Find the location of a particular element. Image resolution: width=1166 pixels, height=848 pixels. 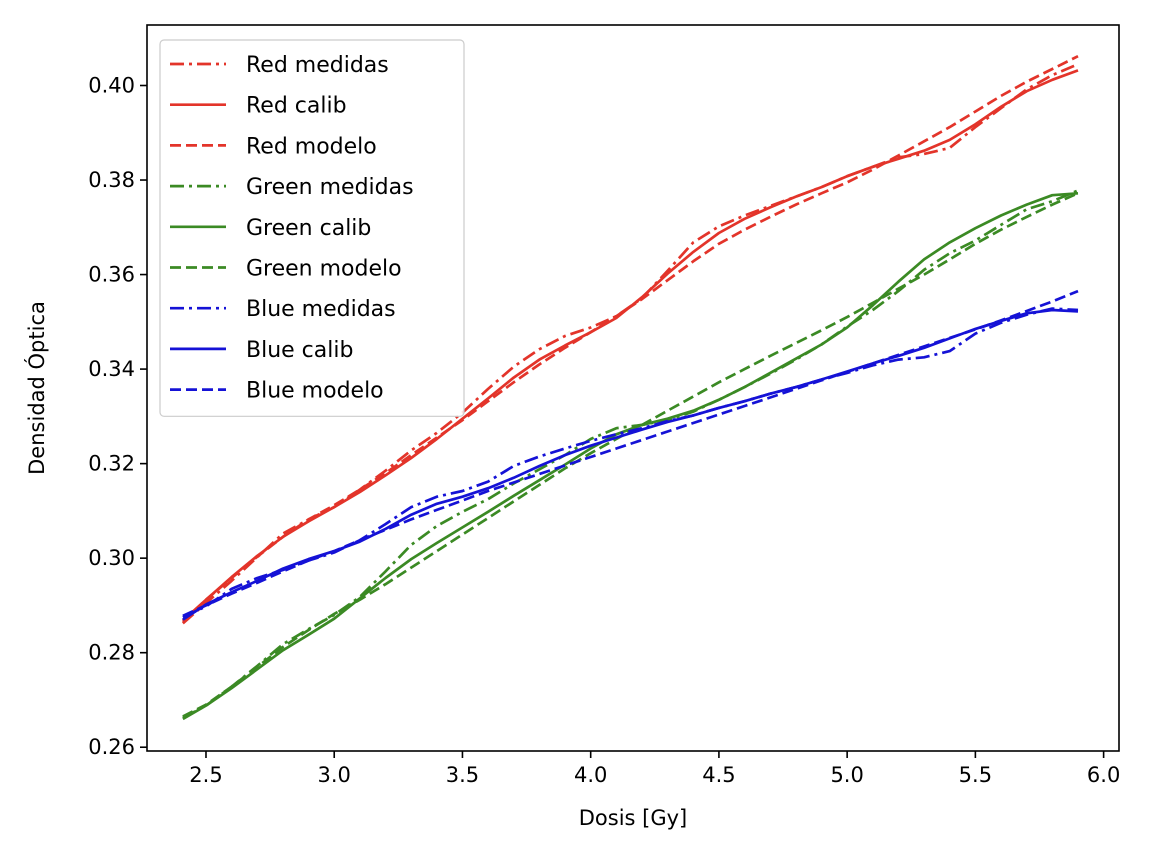

legend-label: Red calib is located at coordinates (296, 106).